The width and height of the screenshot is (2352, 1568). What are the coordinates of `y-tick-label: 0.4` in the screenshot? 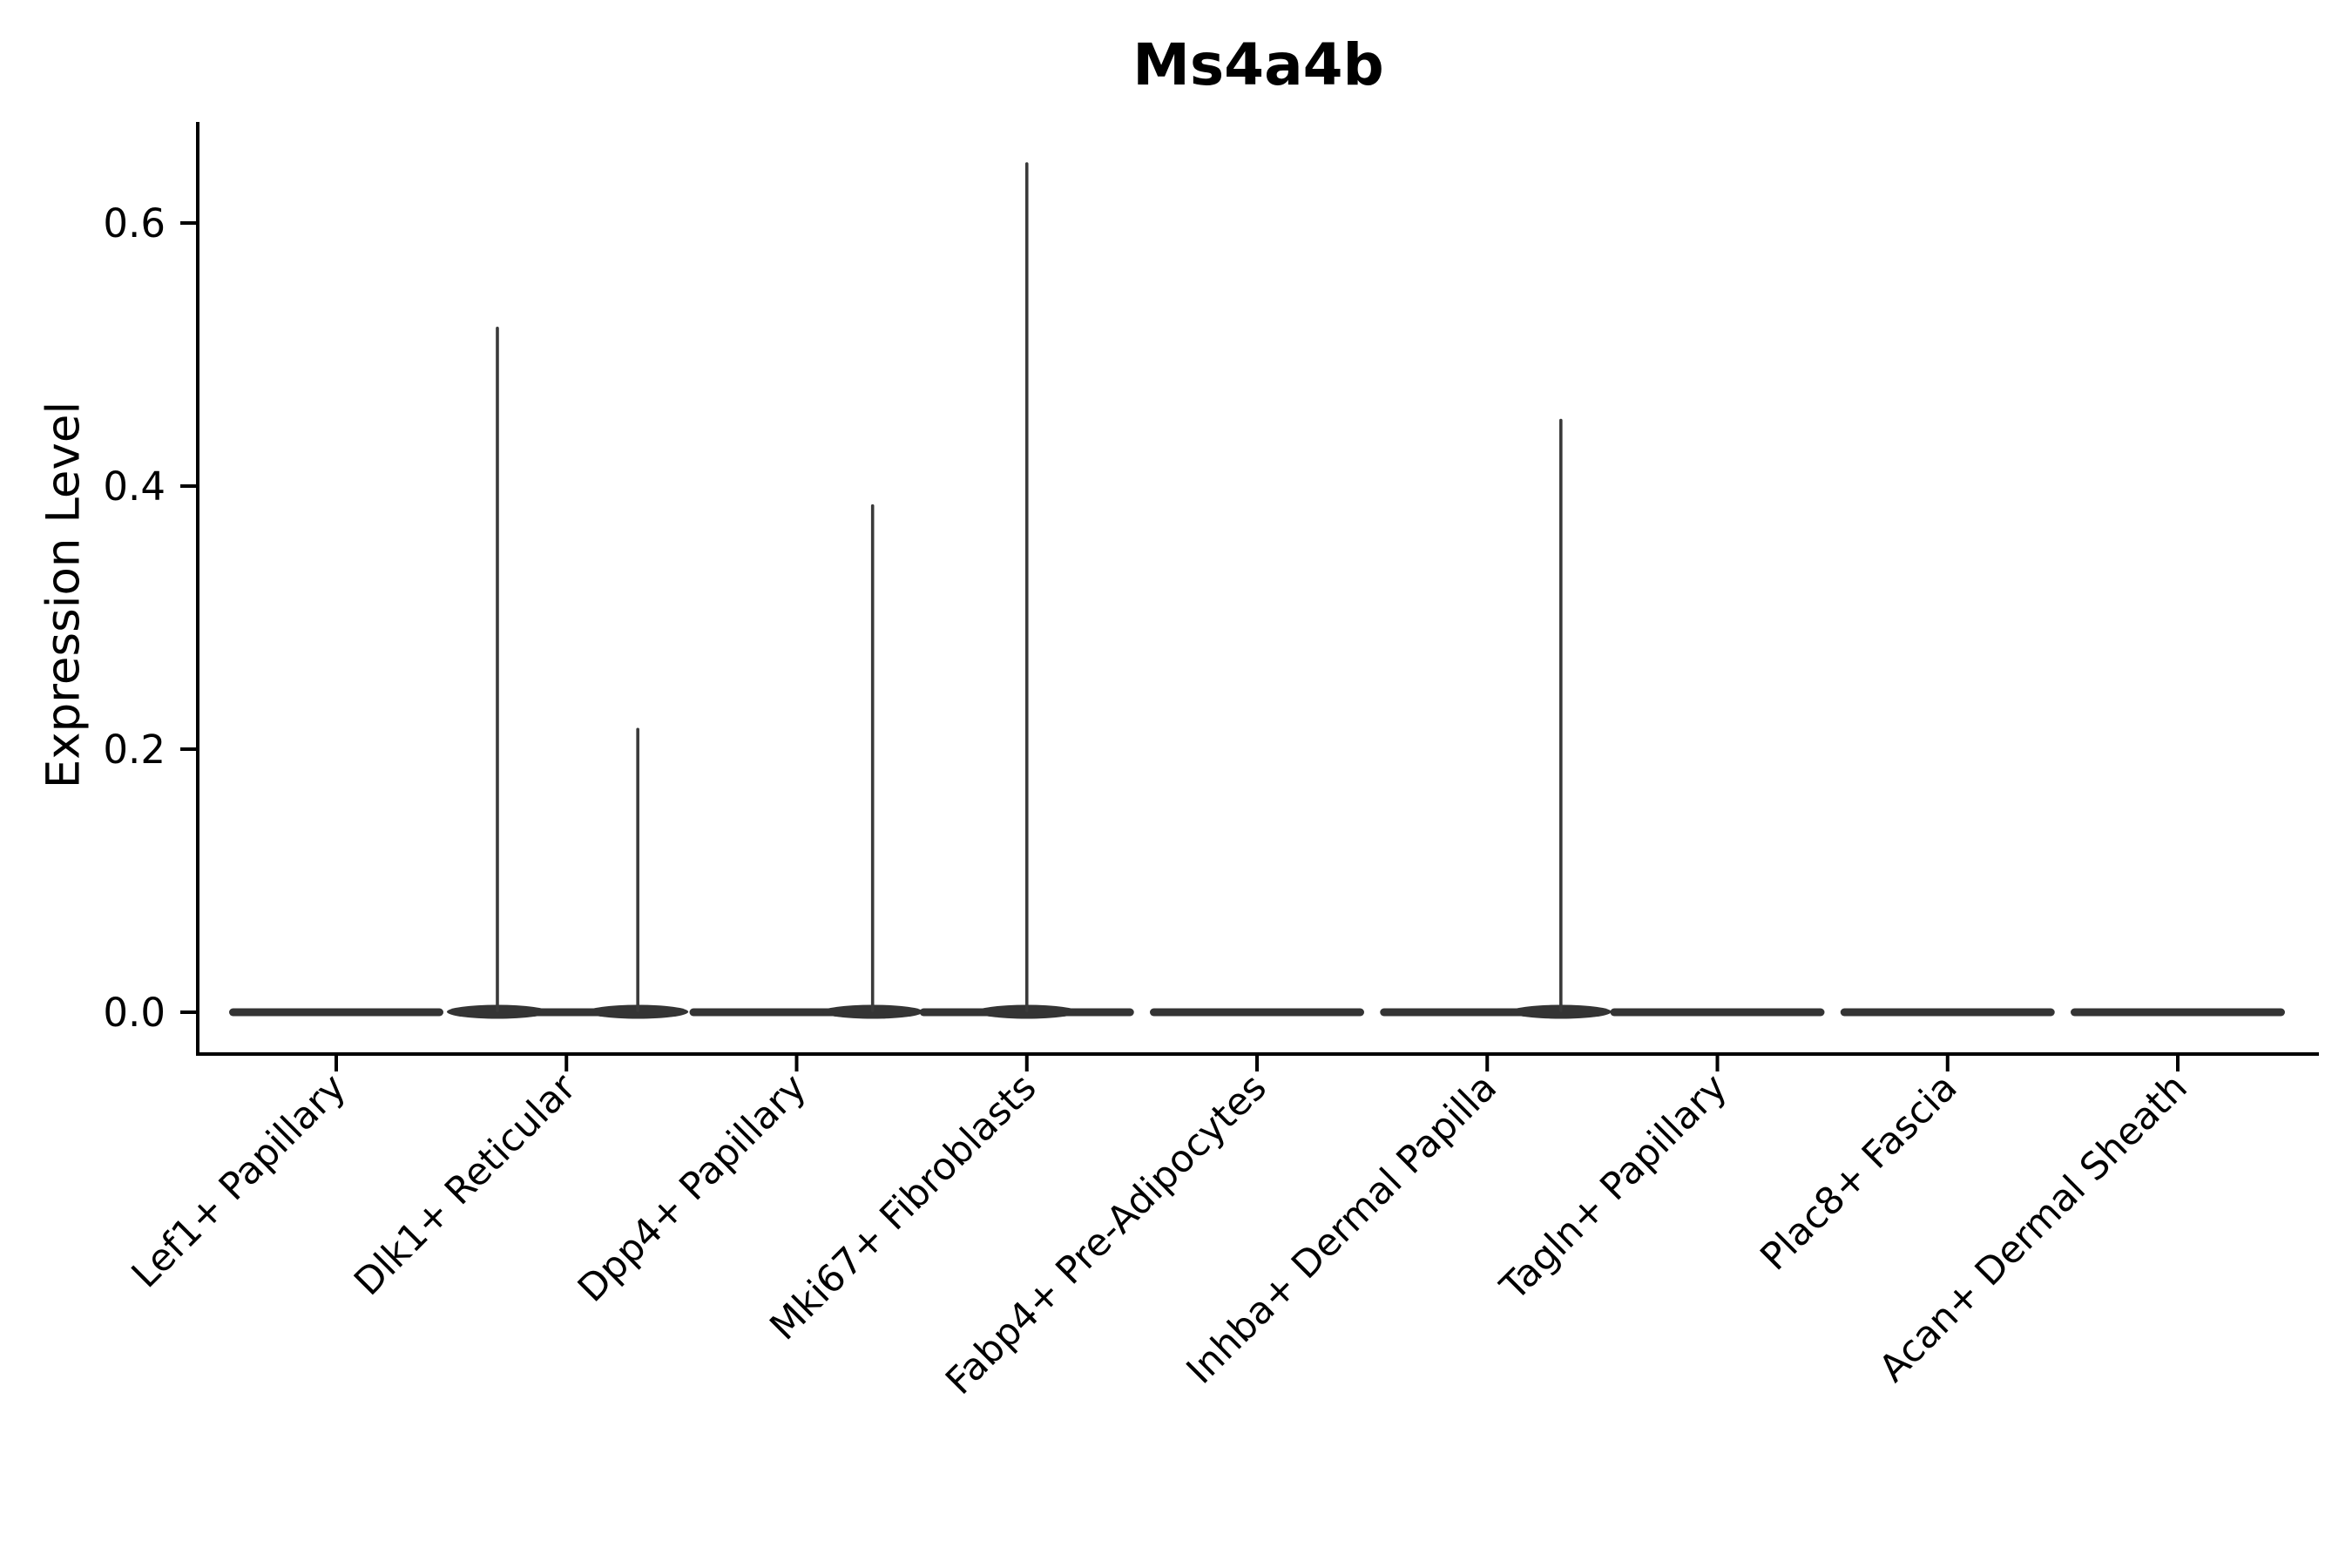 It's located at (134, 486).